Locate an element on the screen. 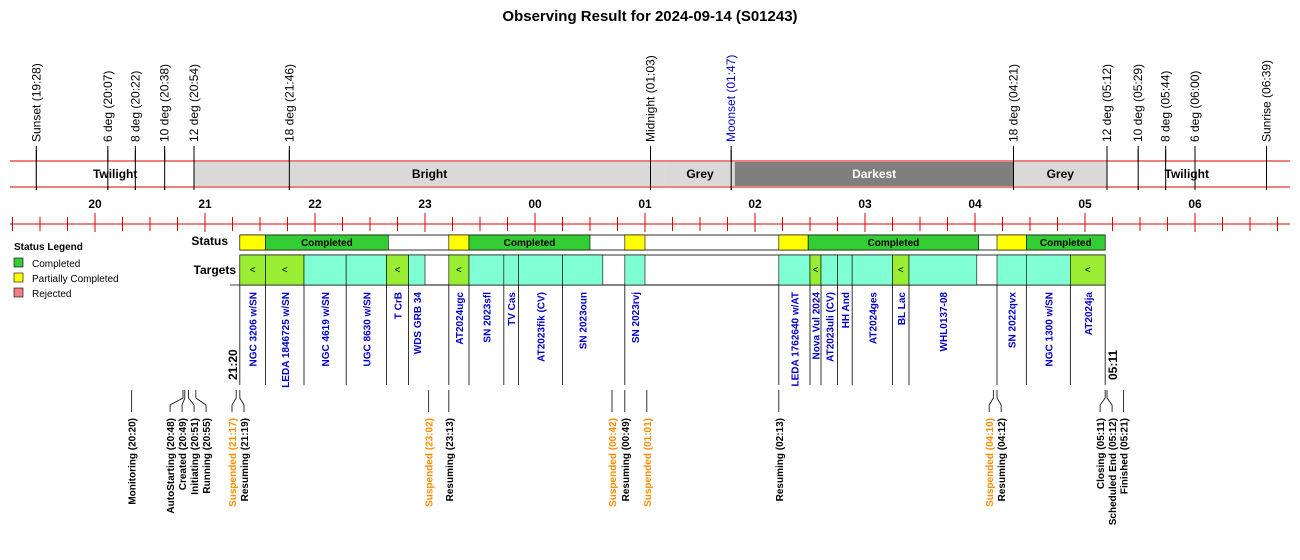 The width and height of the screenshot is (1300, 560). sky-periods-bar: Twilight Bright Grey Darkest Grey Twilight is located at coordinates (650, 170).